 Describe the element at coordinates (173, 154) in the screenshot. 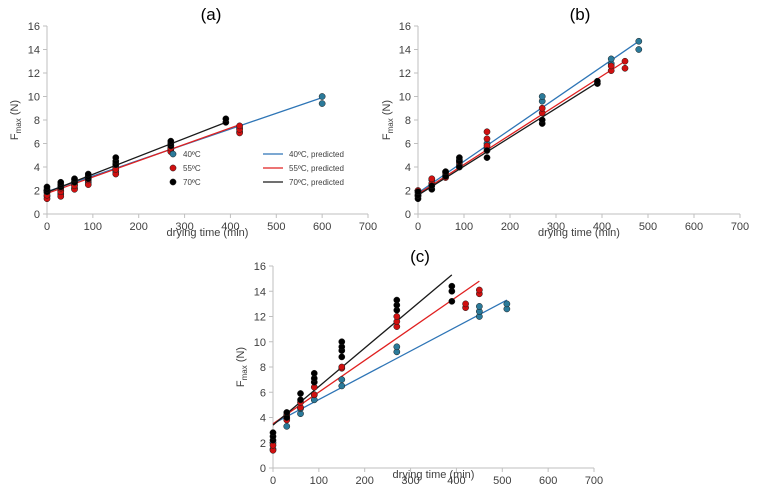

I see `legend-marker` at that location.